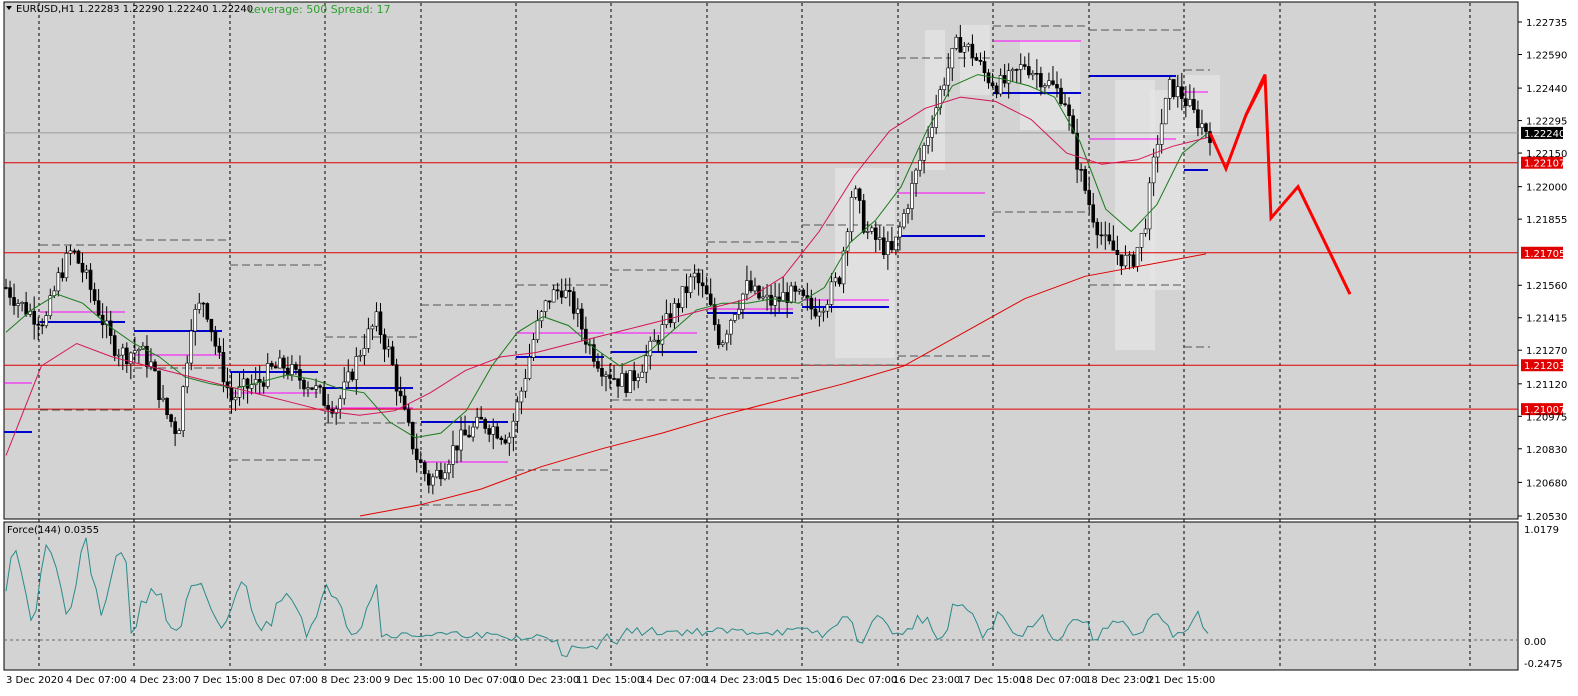  What do you see at coordinates (800, 680) in the screenshot?
I see `time-label-12: 15 Dec 15:00` at bounding box center [800, 680].